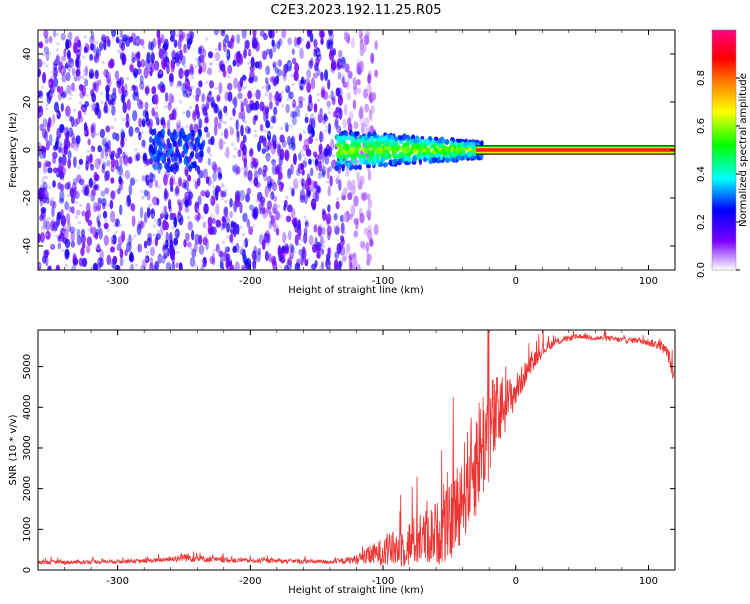 The height and width of the screenshot is (604, 750). What do you see at coordinates (516, 281) in the screenshot?
I see `x-tick-label: 0` at bounding box center [516, 281].